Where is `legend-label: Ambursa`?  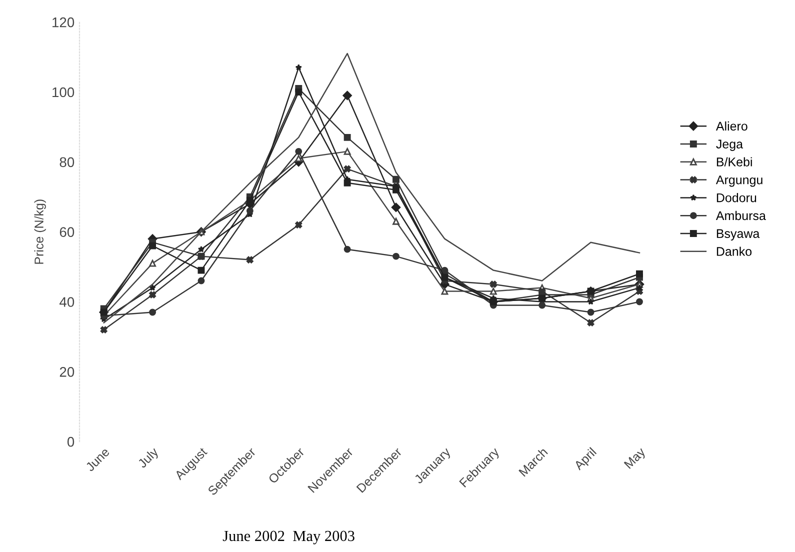
legend-label: Ambursa is located at coordinates (741, 215).